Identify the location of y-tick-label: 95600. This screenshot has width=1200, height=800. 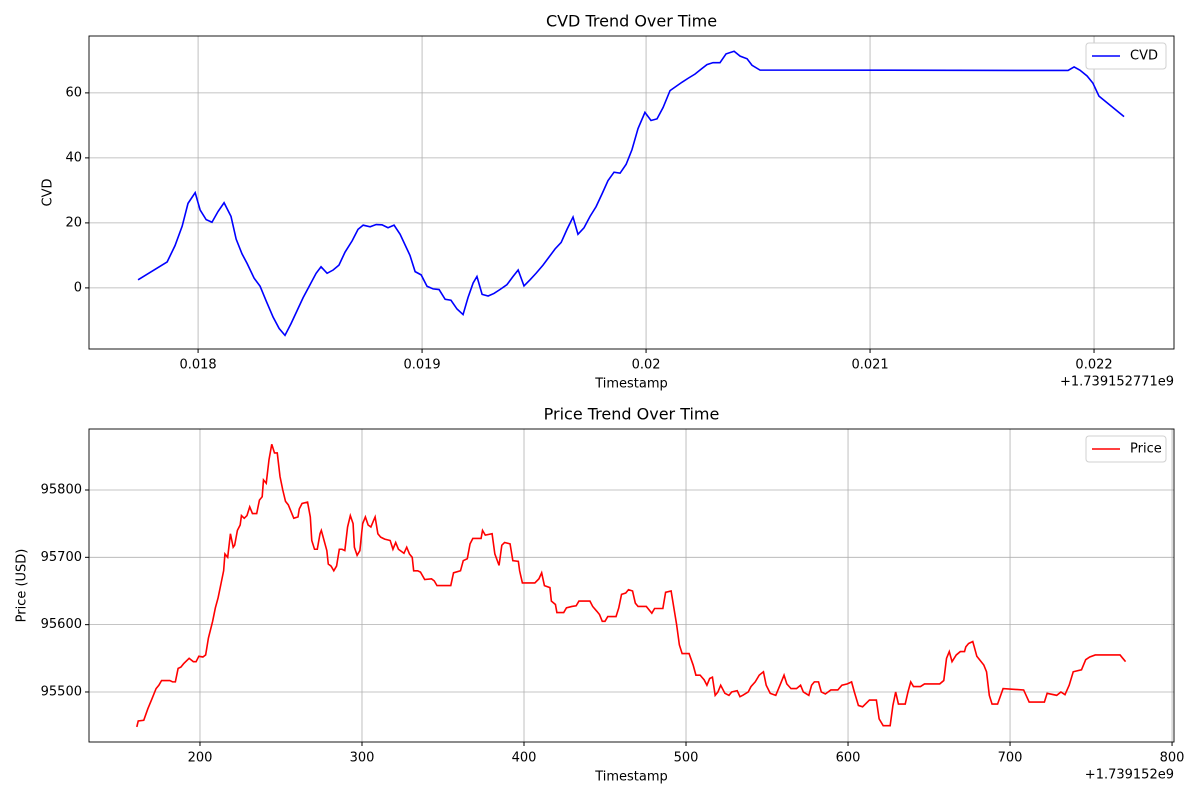
(61, 624).